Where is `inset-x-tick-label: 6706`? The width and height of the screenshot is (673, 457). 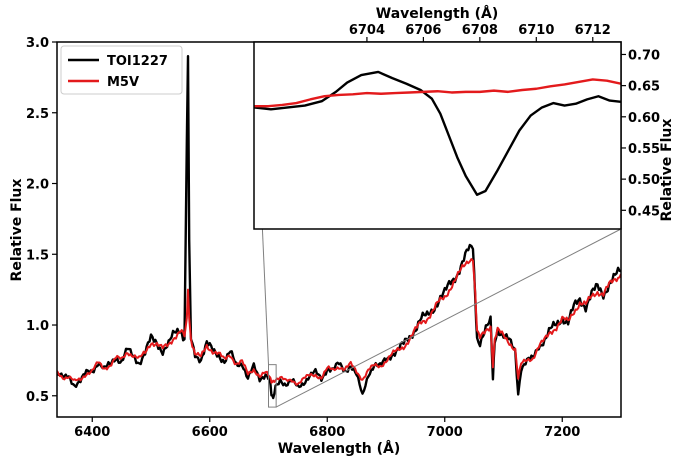
inset-x-tick-label: 6706 is located at coordinates (423, 30).